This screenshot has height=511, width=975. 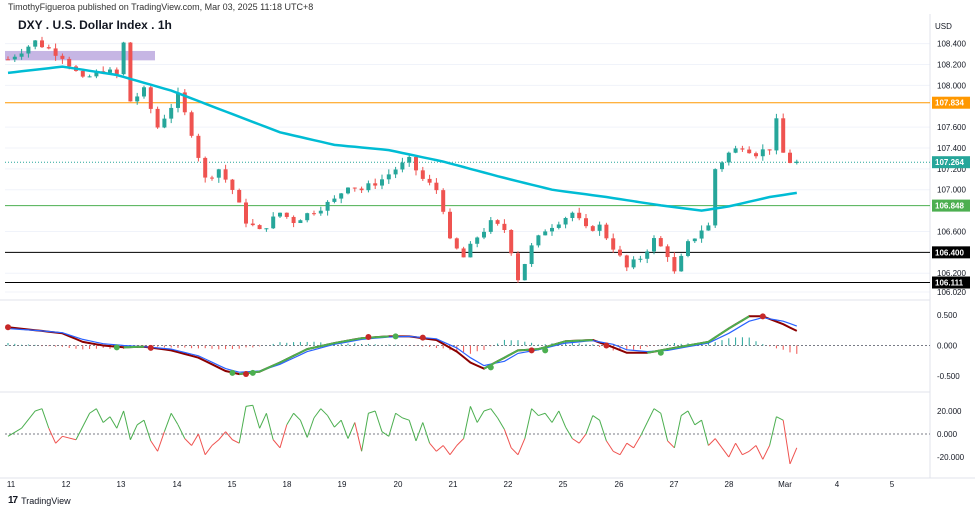 What do you see at coordinates (951, 44) in the screenshot?
I see `price-tick-label: 108.400` at bounding box center [951, 44].